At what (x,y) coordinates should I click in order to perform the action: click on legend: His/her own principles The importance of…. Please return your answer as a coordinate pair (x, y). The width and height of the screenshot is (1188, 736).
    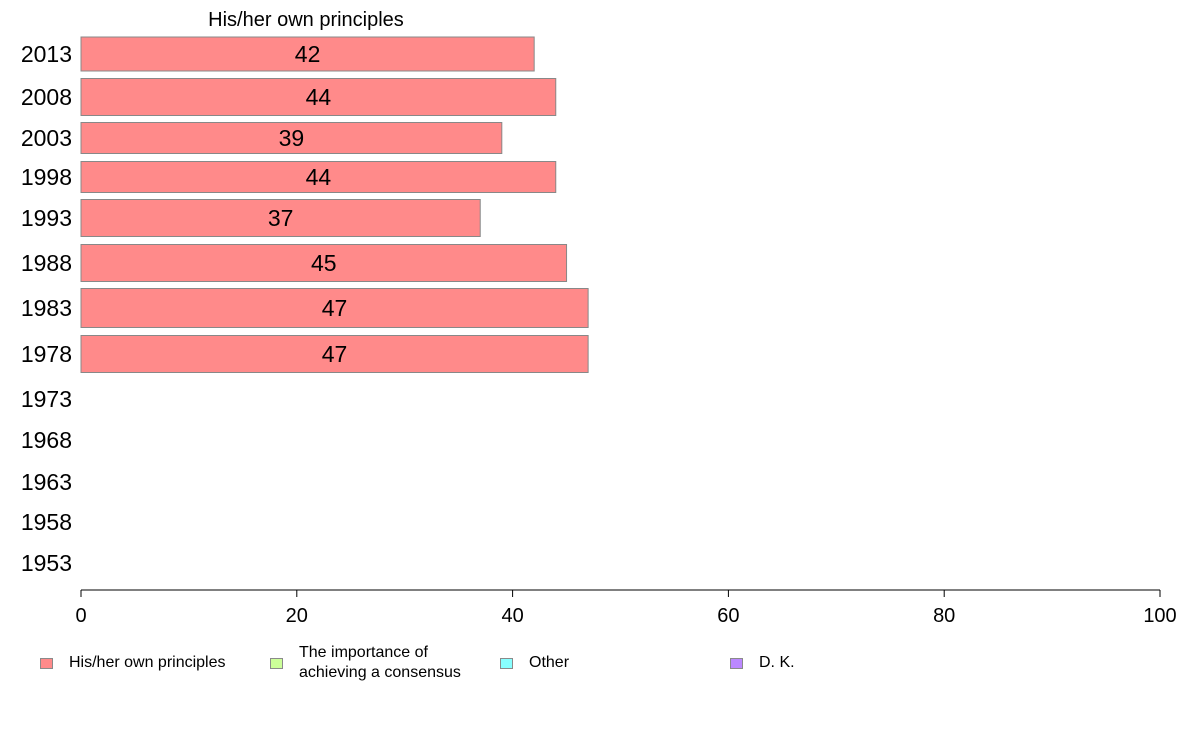
    Looking at the image, I should click on (594, 665).